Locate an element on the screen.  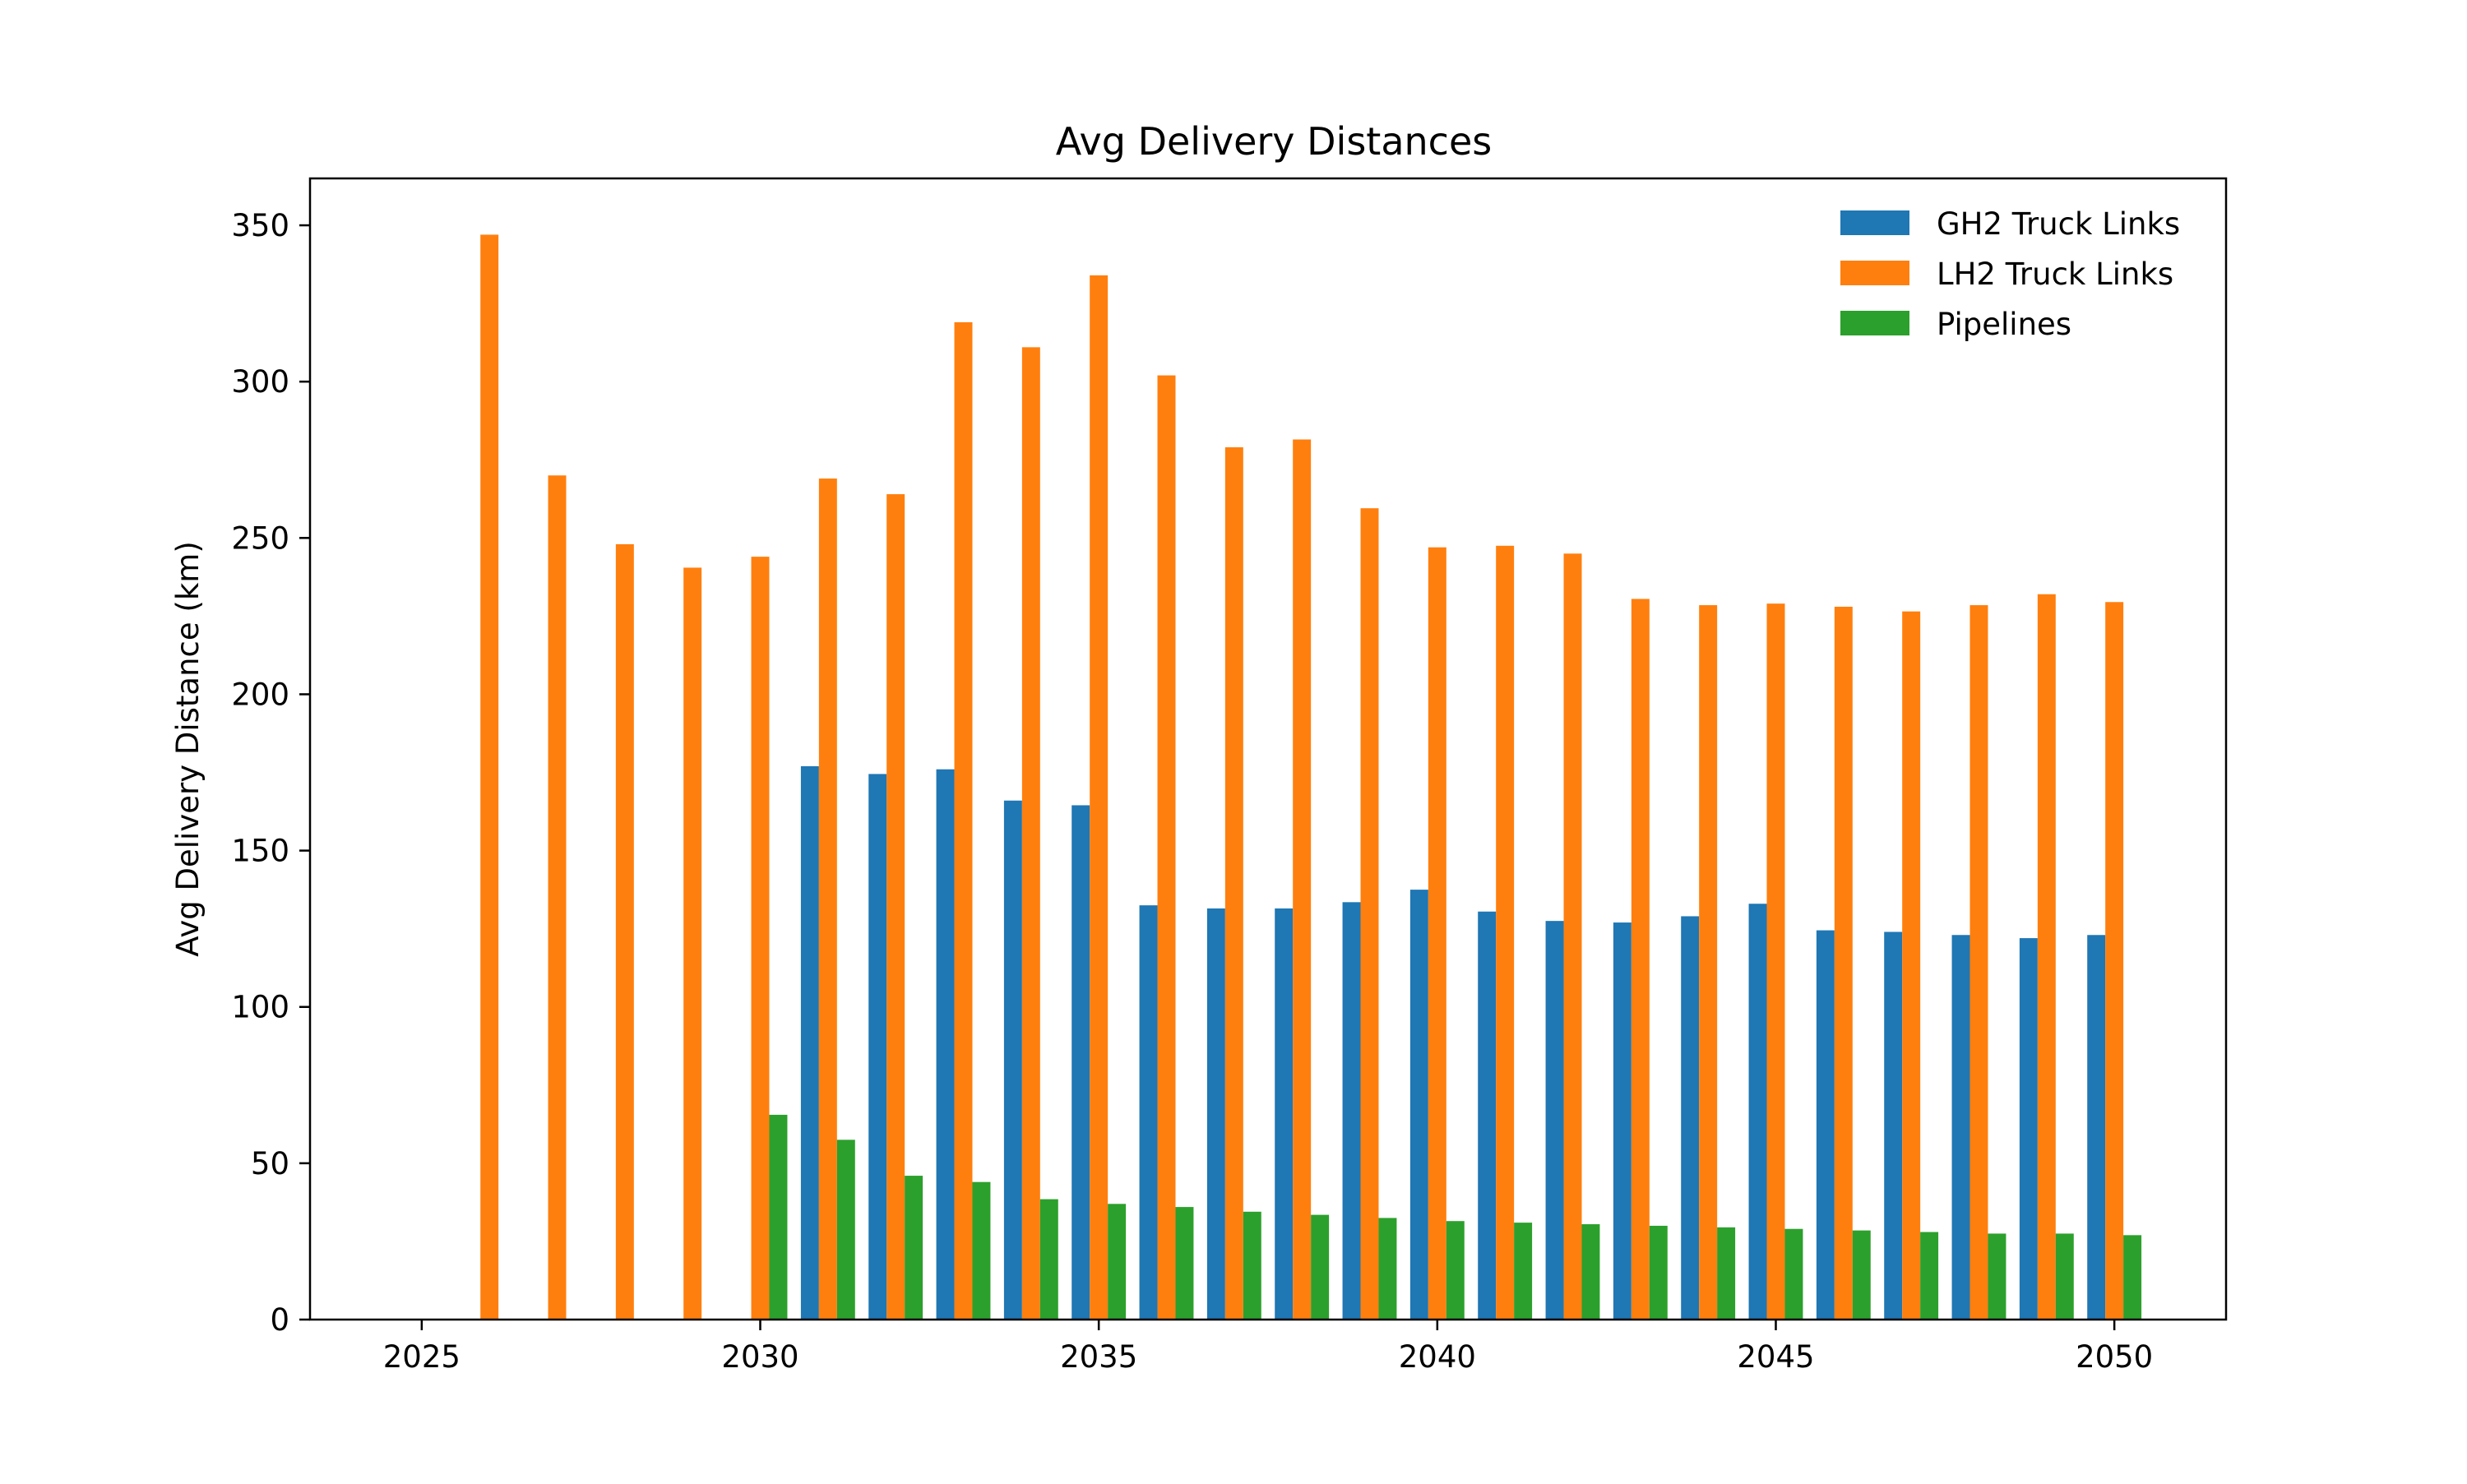
bar-gh2-truck-links-2036 is located at coordinates (1148, 1112).